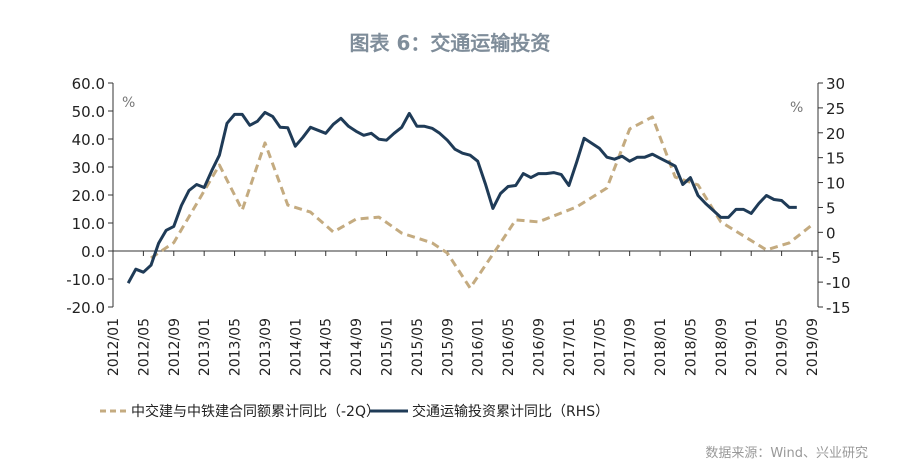 This screenshot has width=900, height=476. What do you see at coordinates (448, 347) in the screenshot?
I see `x-axis-tick-label: 2015/09` at bounding box center [448, 347].